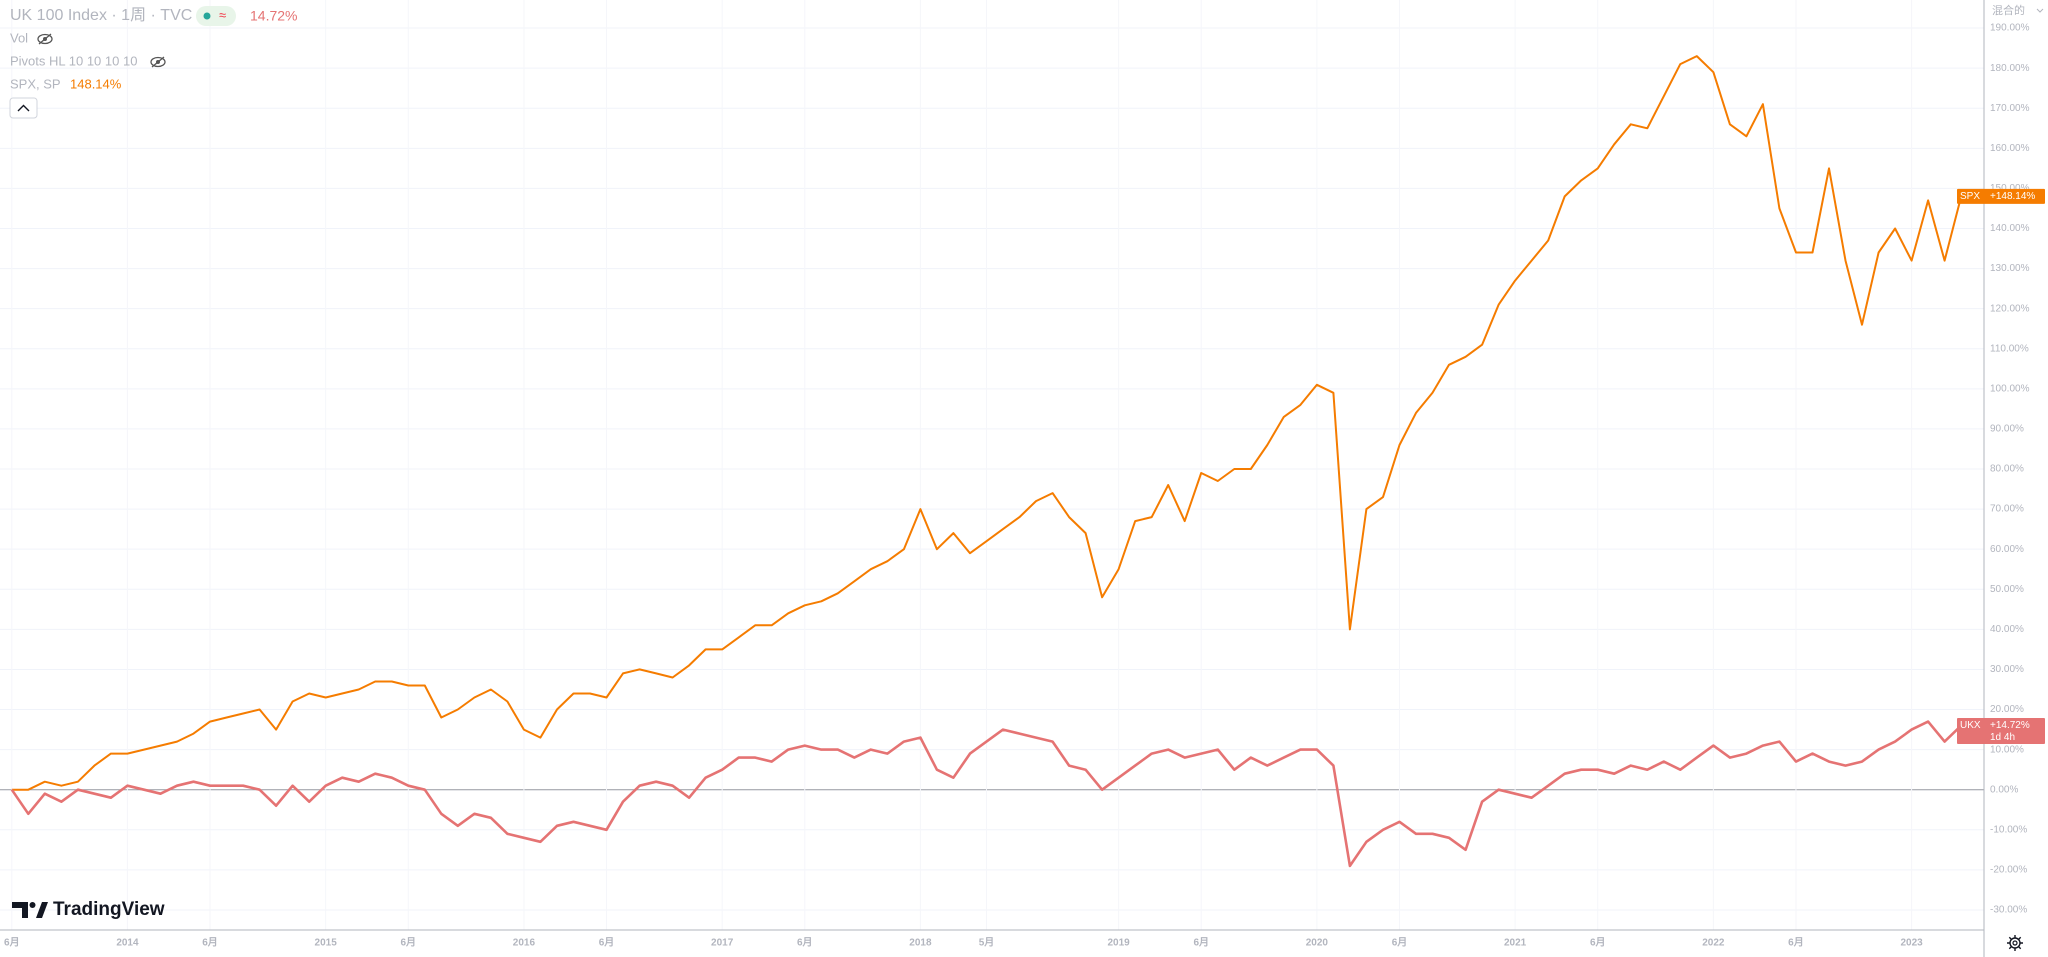  Describe the element at coordinates (326, 943) in the screenshot. I see `x-tick-label: 2015` at that location.